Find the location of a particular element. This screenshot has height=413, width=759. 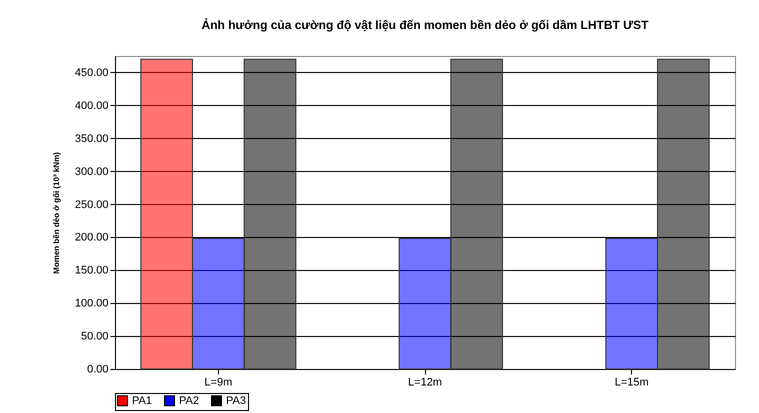

x-tick-label: L=12m is located at coordinates (425, 382).